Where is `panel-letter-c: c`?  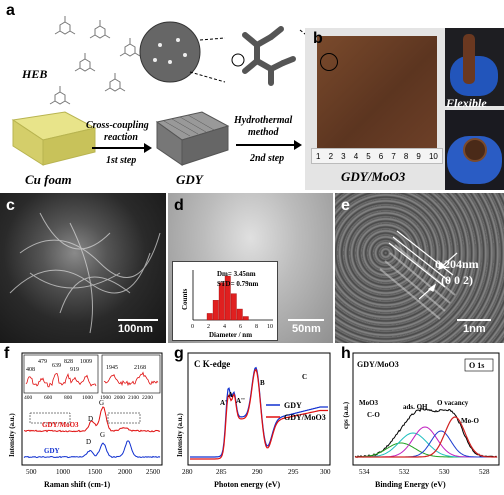 panel-letter-c: c is located at coordinates (10, 205).